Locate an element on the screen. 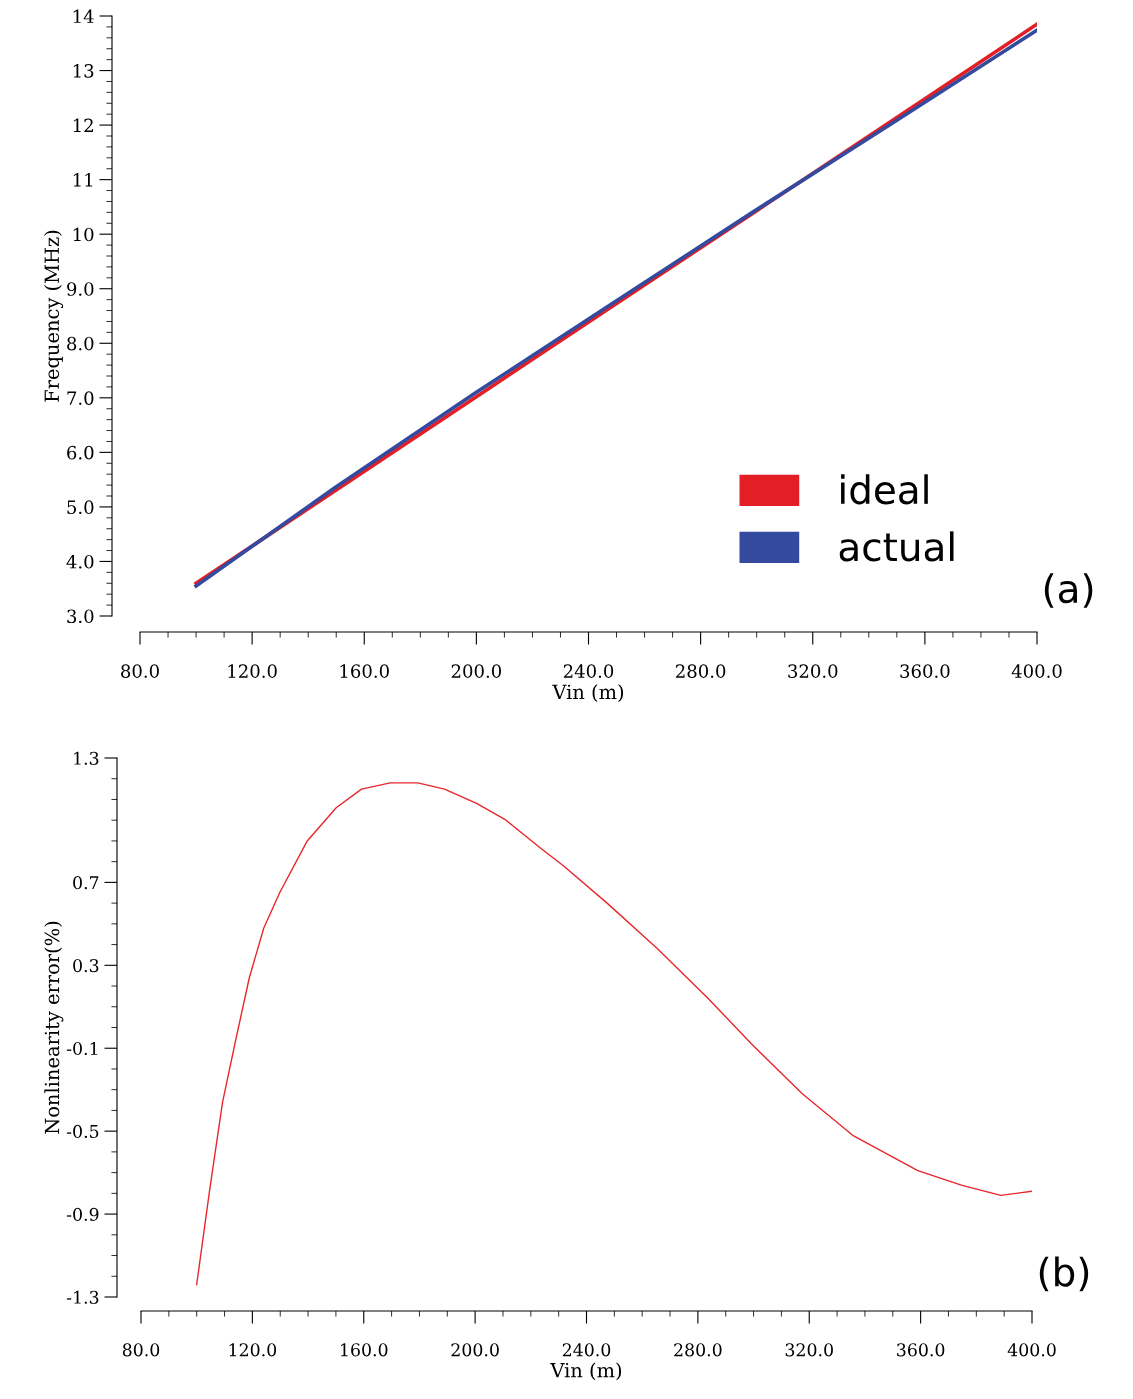 This screenshot has height=1399, width=1133. y-tick-label: 0.3 is located at coordinates (86, 966).